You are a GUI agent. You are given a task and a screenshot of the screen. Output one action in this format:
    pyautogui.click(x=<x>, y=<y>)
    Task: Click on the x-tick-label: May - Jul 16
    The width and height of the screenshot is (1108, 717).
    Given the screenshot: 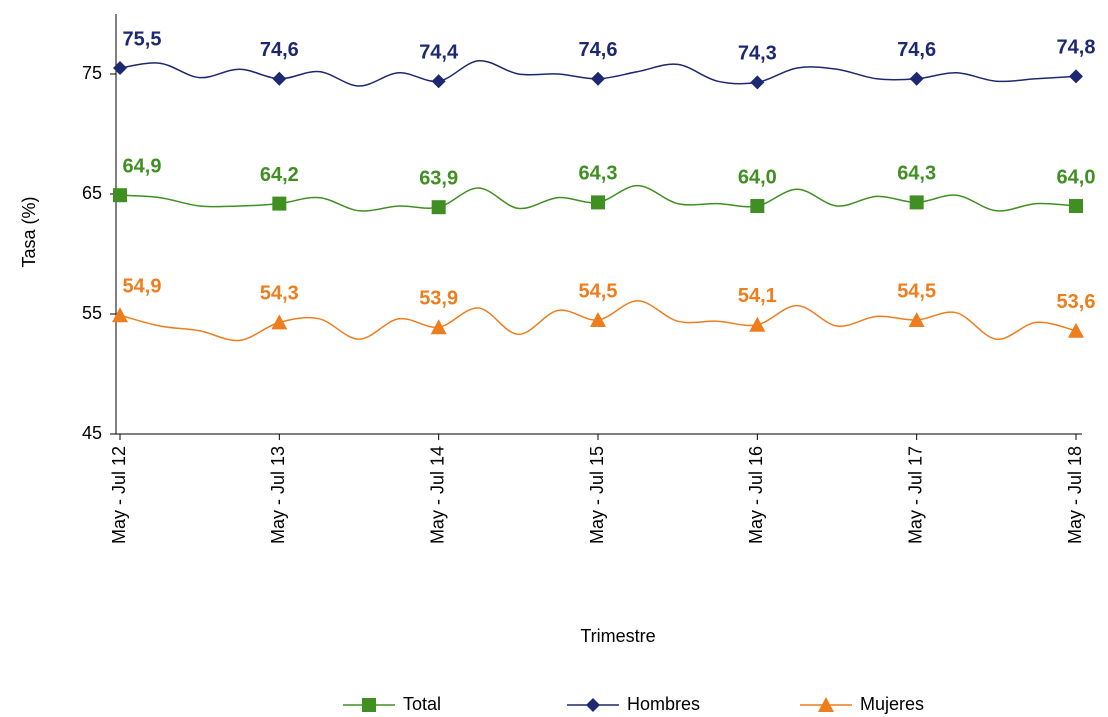 What is the action you would take?
    pyautogui.click(x=756, y=495)
    